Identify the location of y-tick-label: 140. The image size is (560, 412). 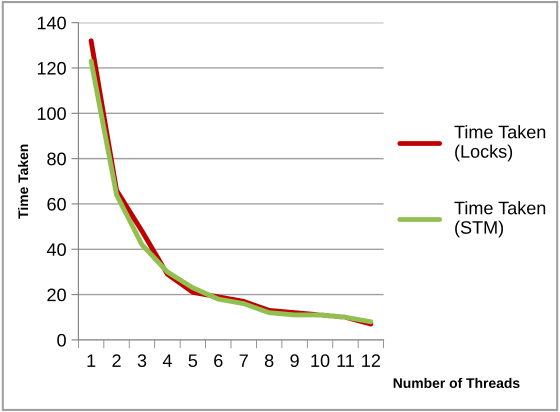
(52, 23).